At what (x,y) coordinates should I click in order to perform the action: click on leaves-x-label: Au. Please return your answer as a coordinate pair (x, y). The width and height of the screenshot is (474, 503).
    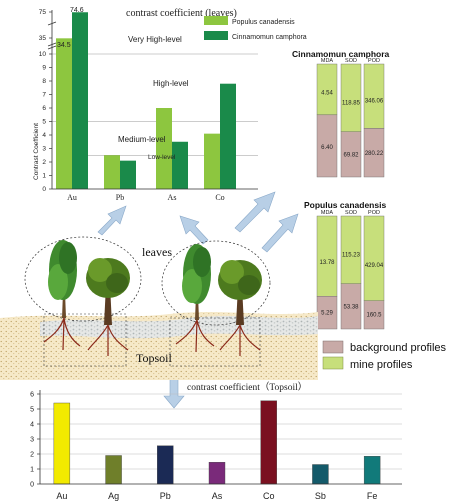
    Looking at the image, I should click on (72, 197).